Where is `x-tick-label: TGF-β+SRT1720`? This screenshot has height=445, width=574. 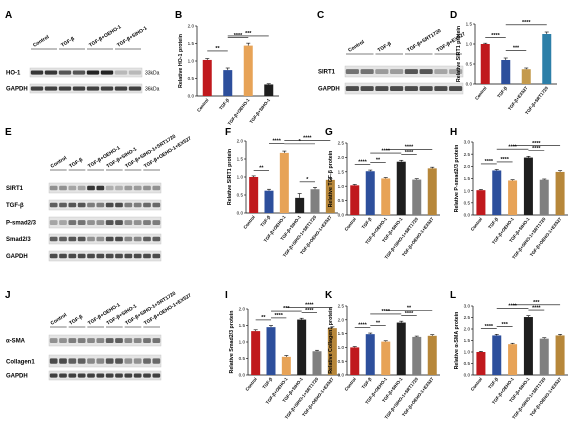
x-tick-label: TGF-β+SRT1720 is located at coordinates (536, 100).